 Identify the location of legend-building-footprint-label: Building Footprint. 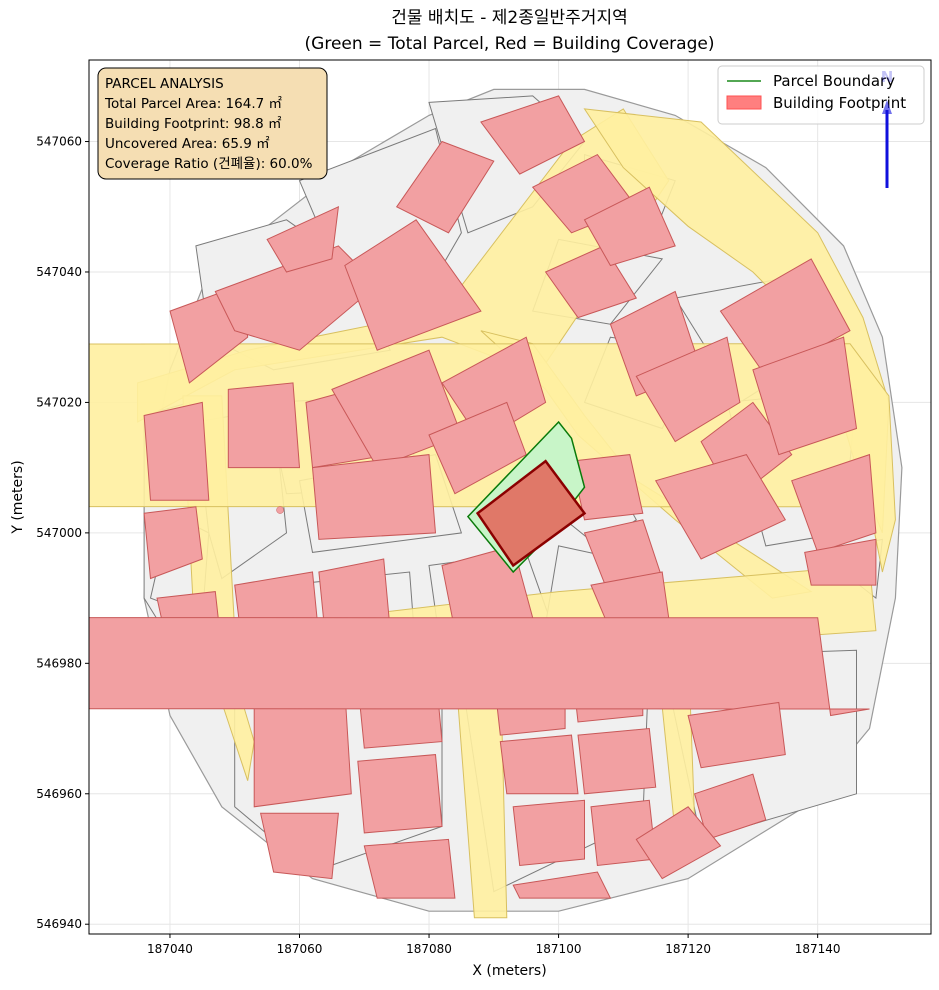
(839, 103).